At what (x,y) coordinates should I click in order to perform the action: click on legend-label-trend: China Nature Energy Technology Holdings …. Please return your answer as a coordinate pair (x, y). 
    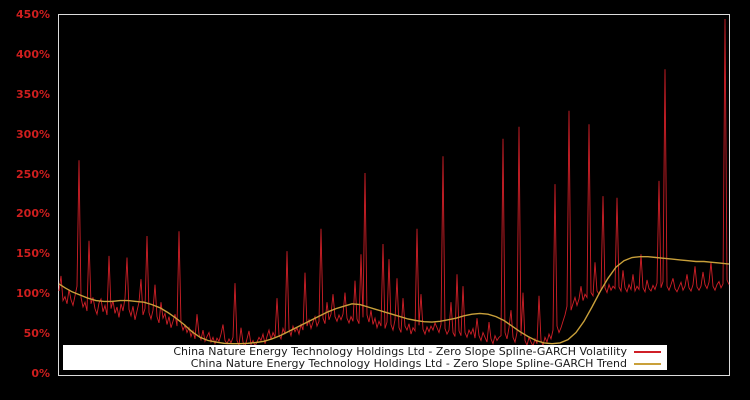
    Looking at the image, I should click on (408, 363).